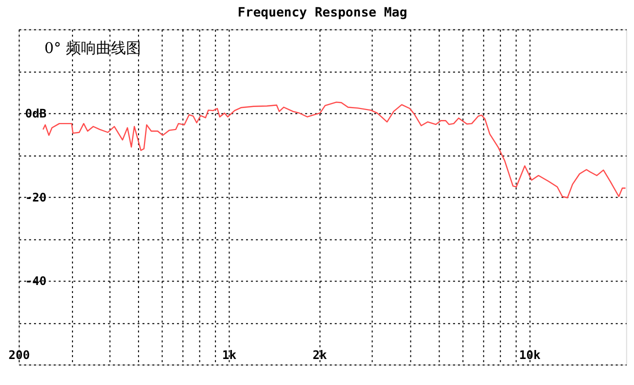 This screenshot has width=634, height=385. What do you see at coordinates (319, 355) in the screenshot?
I see `x-tick-label: 2k` at bounding box center [319, 355].